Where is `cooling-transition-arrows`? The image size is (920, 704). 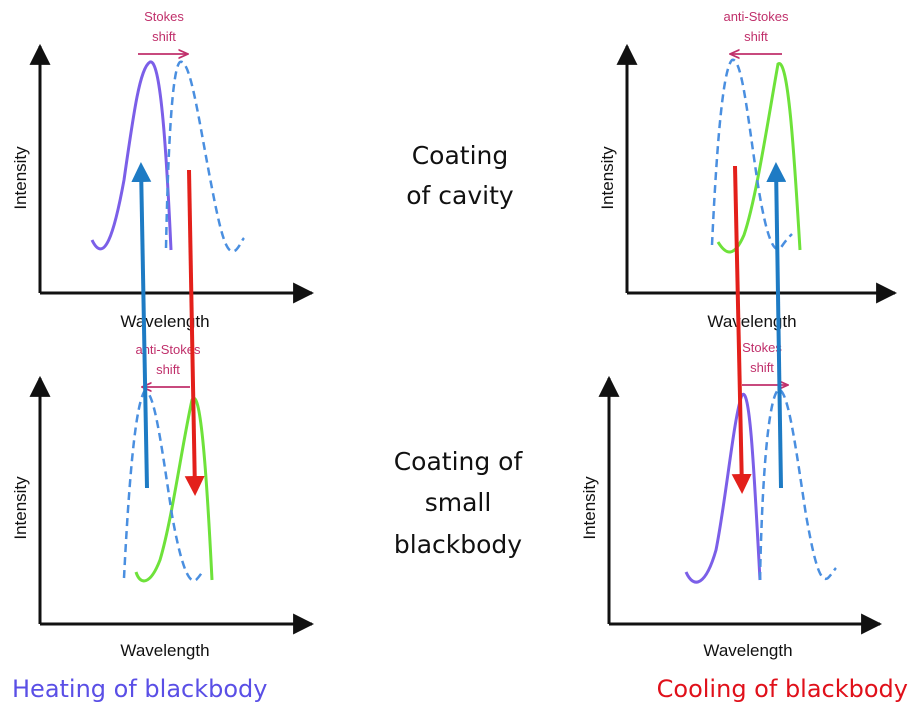
cooling-transition-arrows is located at coordinates (759, 328).